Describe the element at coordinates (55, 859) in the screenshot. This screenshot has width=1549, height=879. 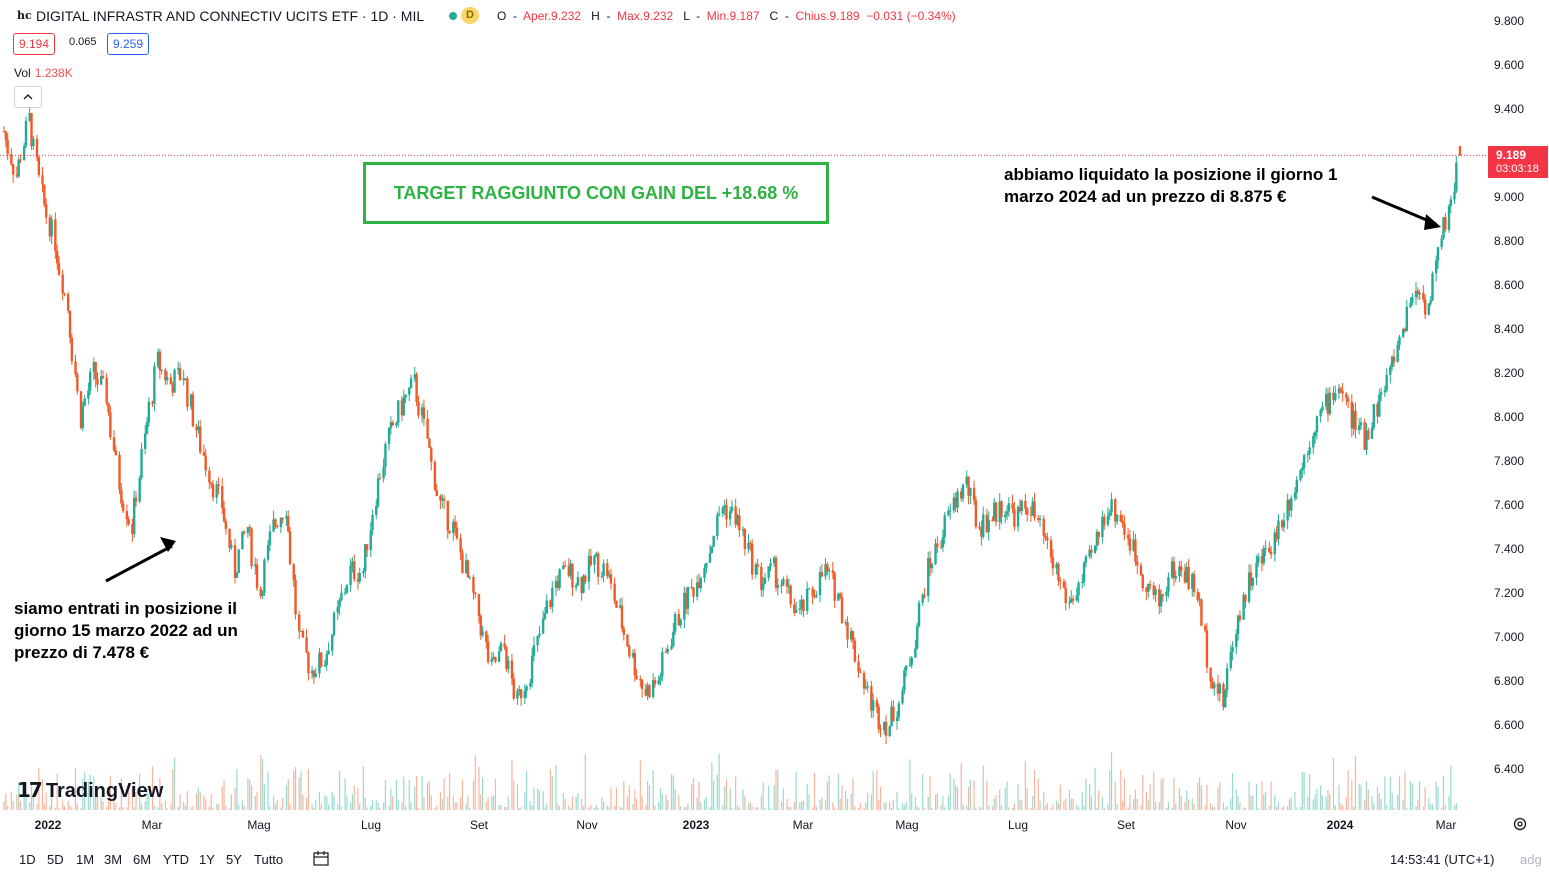
I see `range-5d-button: 5D` at that location.